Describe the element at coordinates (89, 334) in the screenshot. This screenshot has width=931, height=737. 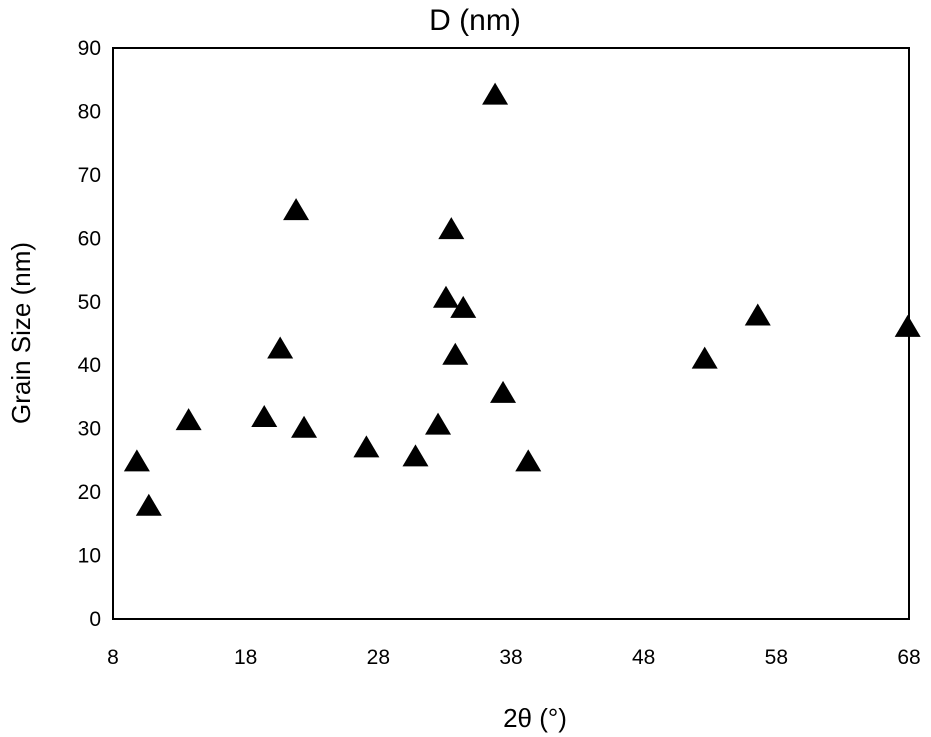
I see `y-axis-ticks: 0 10 20 30 40 50 60 70 80 90` at that location.